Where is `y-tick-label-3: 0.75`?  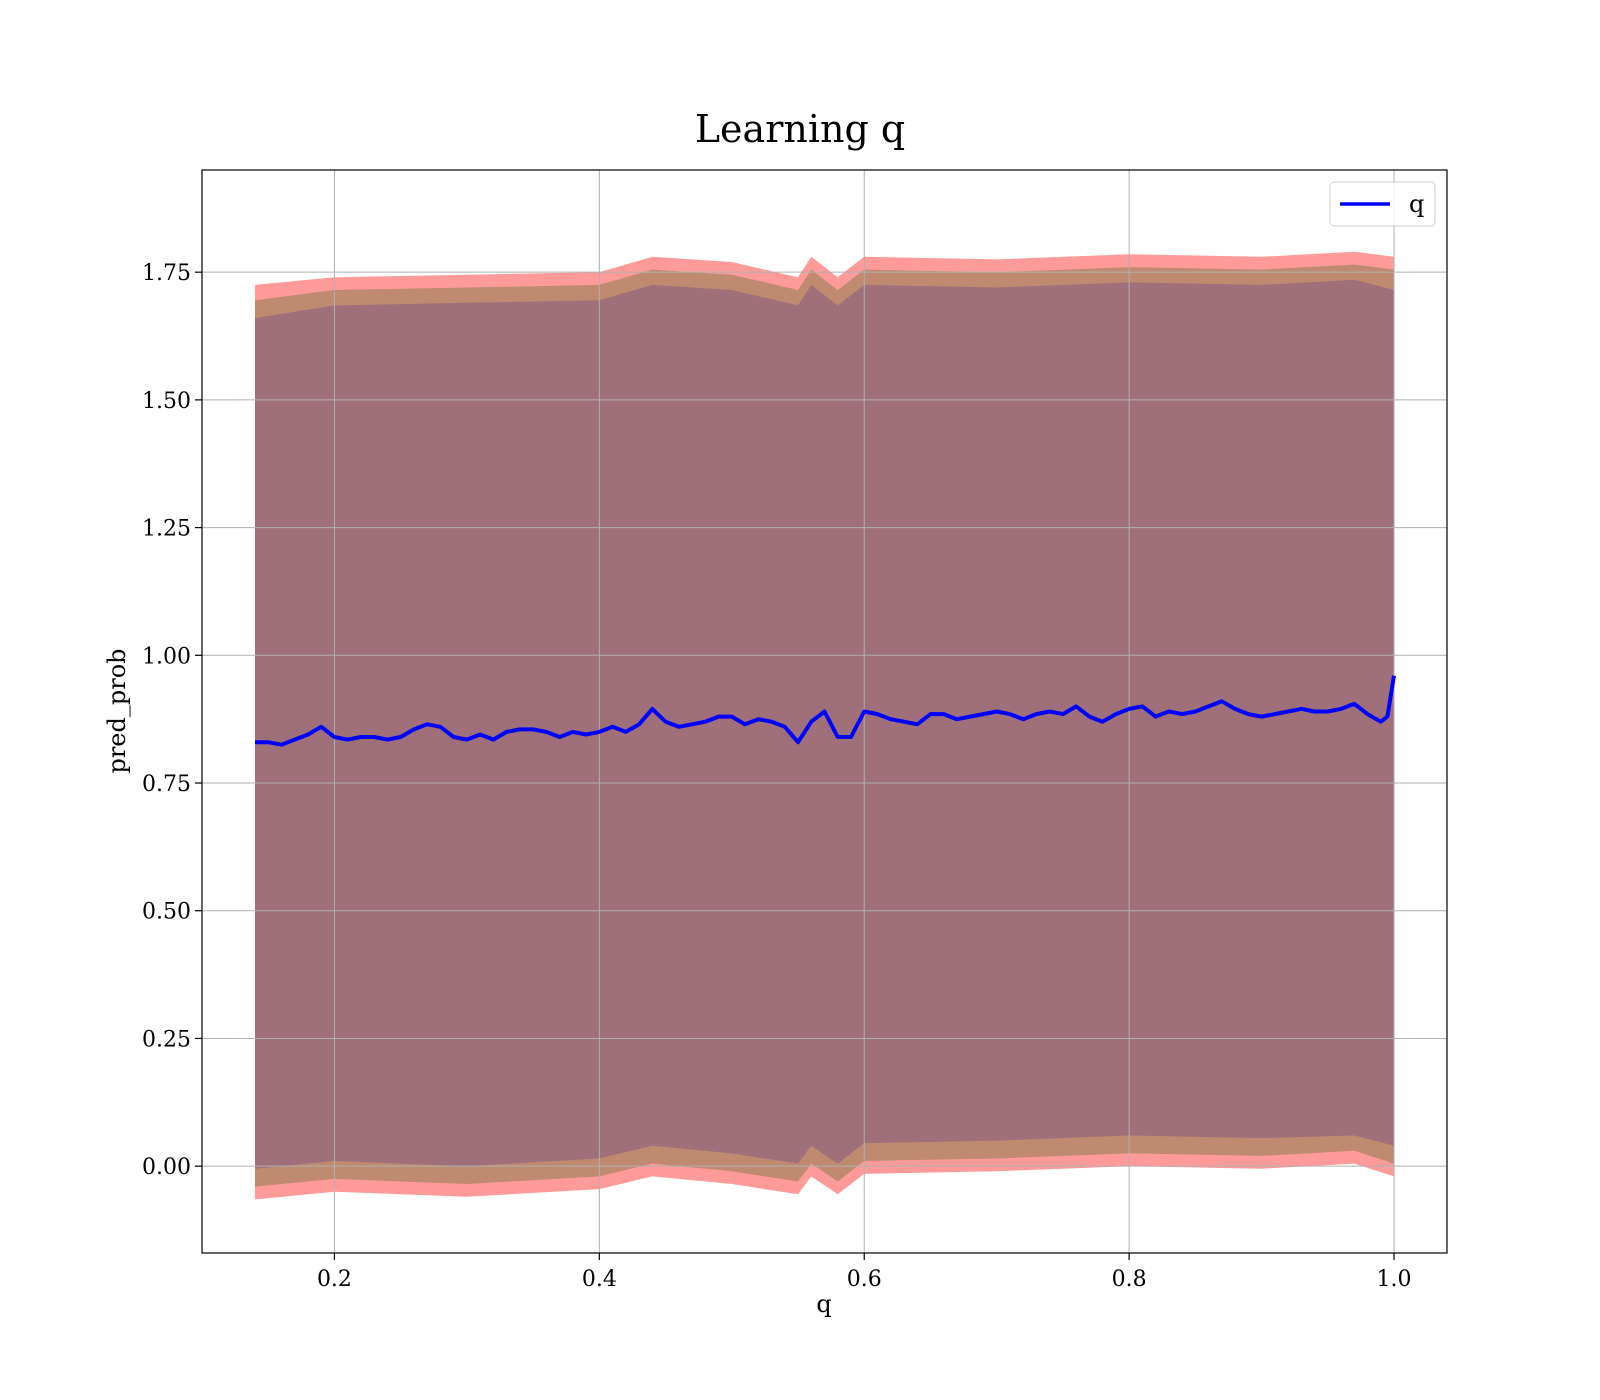 y-tick-label-3: 0.75 is located at coordinates (166, 784).